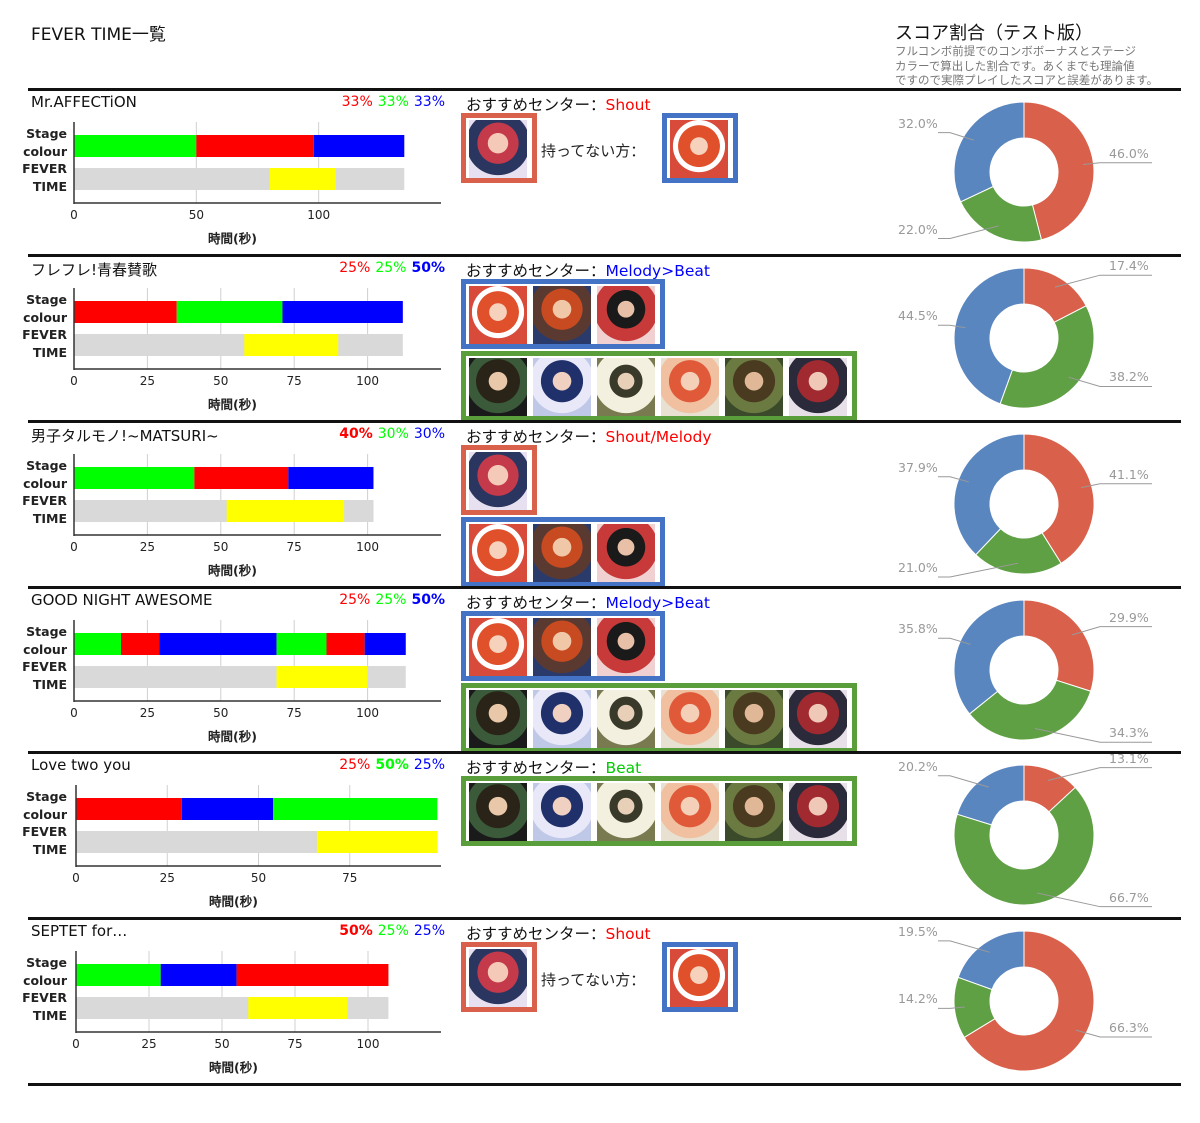 The width and height of the screenshot is (1200, 1123). Describe the element at coordinates (238, 345) in the screenshot. I see `fever-track` at that location.